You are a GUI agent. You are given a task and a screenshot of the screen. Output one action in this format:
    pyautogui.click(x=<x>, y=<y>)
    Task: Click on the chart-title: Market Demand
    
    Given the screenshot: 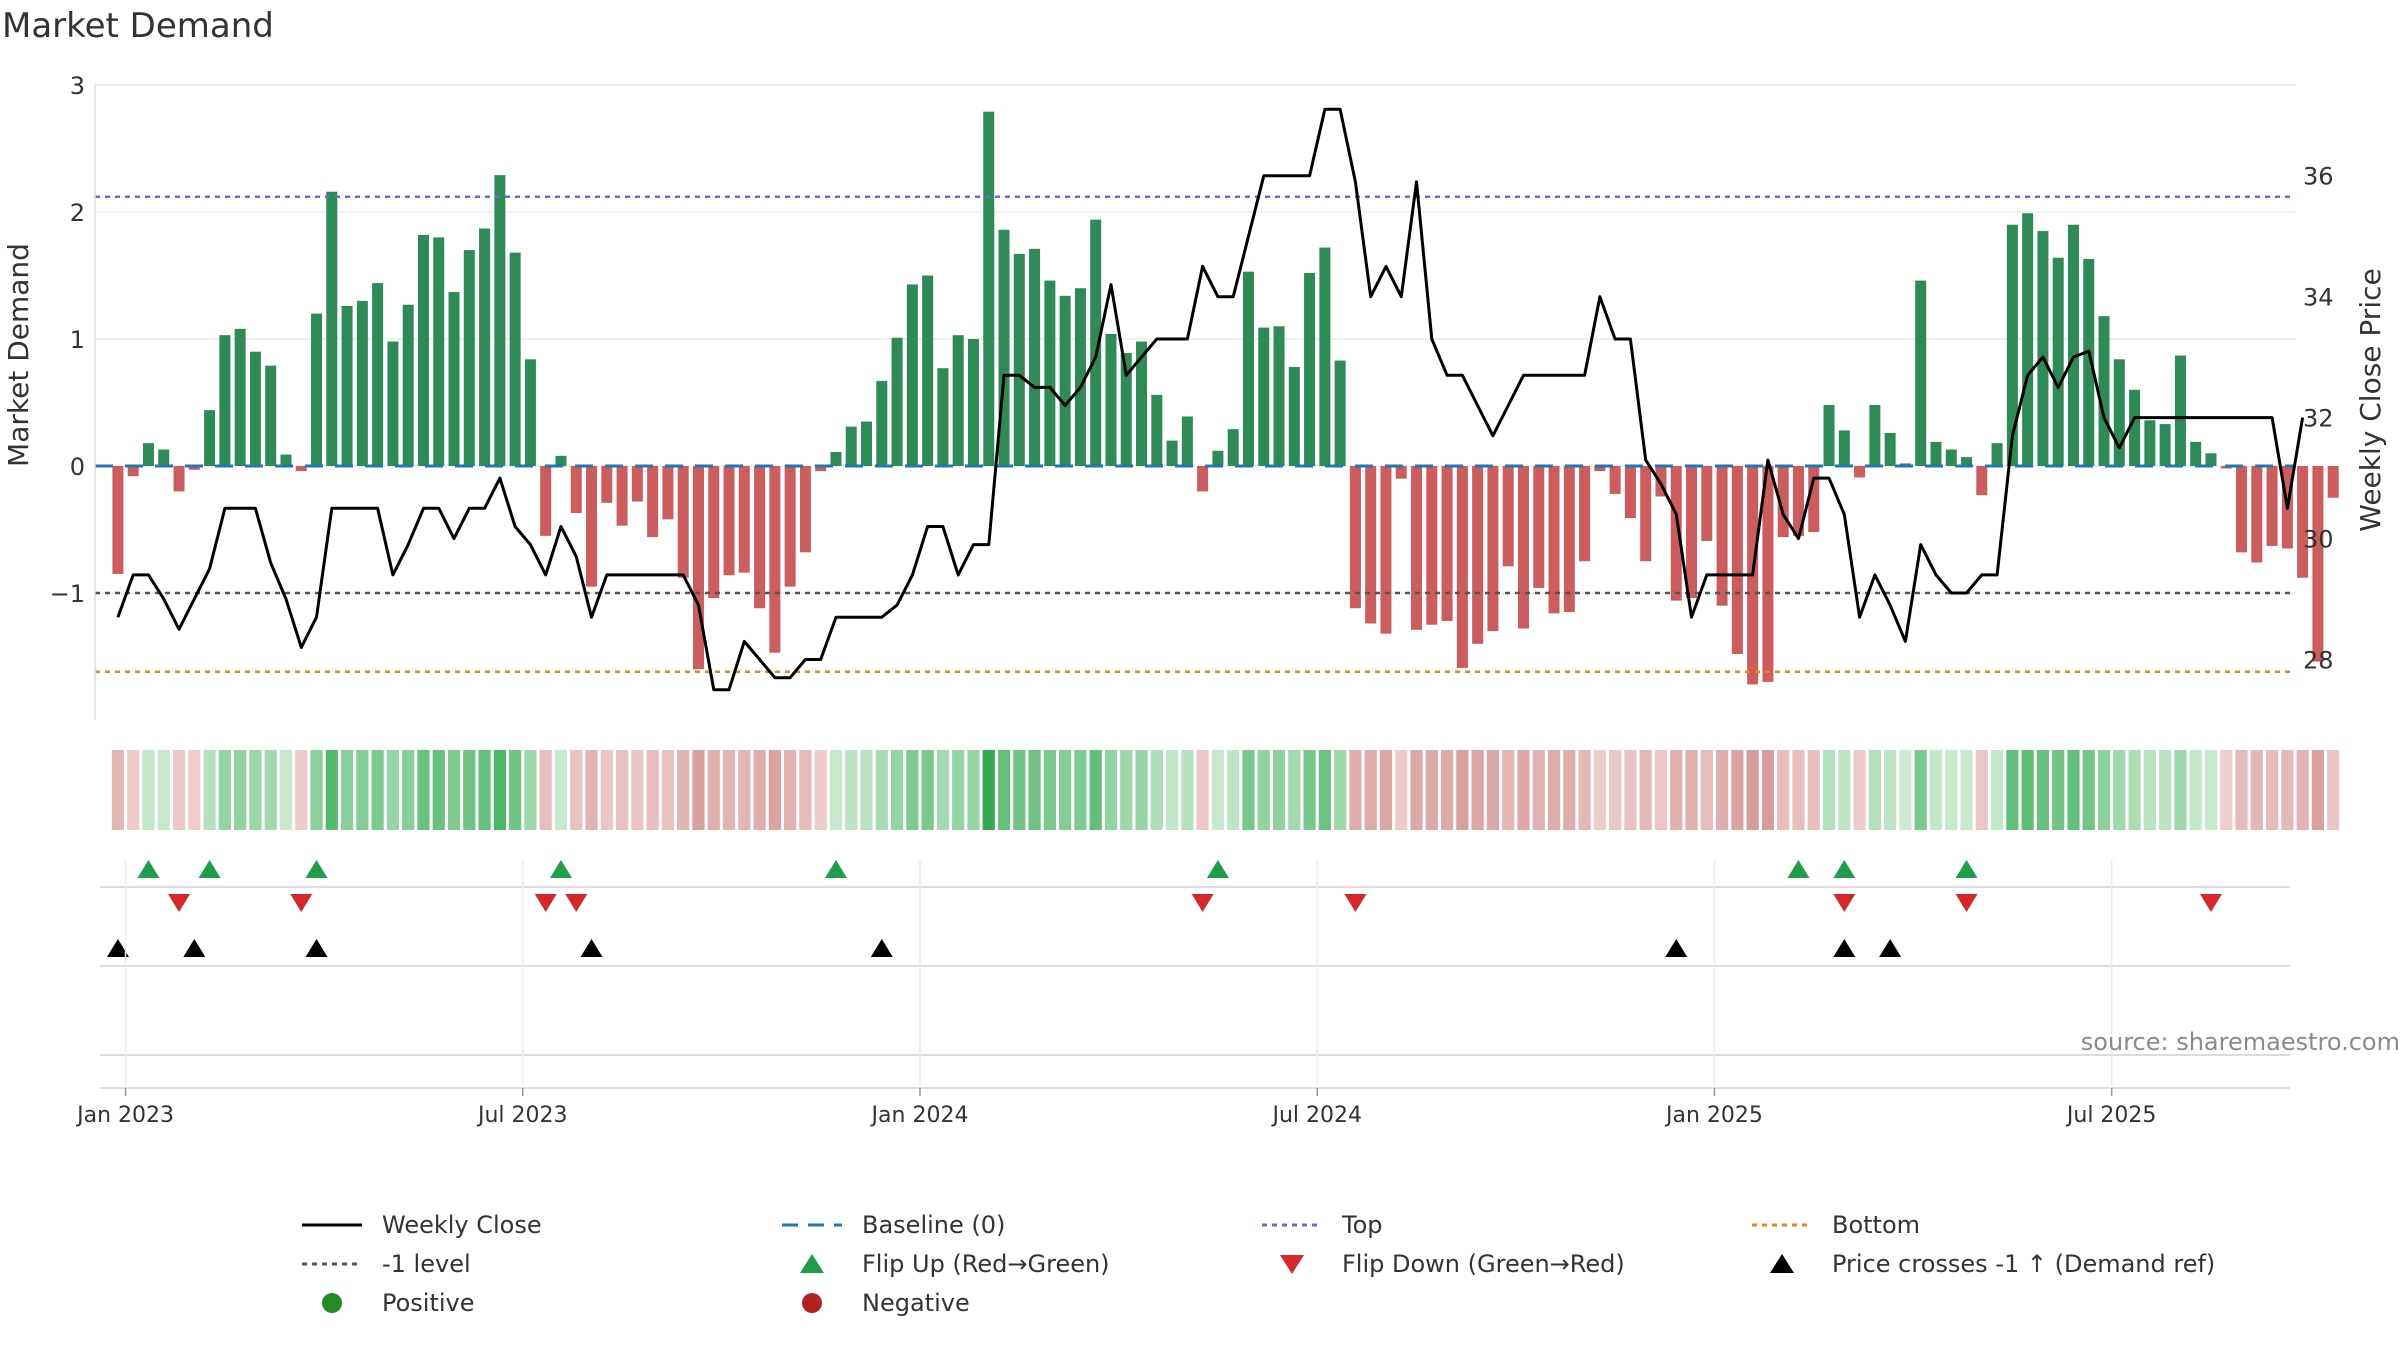 What is the action you would take?
    pyautogui.click(x=138, y=26)
    